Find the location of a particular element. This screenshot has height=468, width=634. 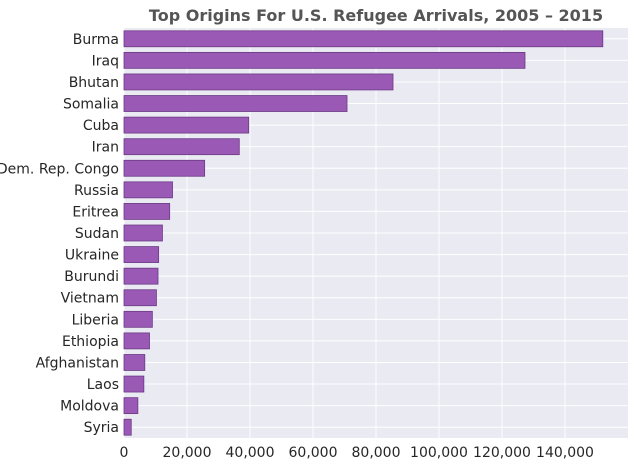

category-label: Liberia is located at coordinates (95, 320).